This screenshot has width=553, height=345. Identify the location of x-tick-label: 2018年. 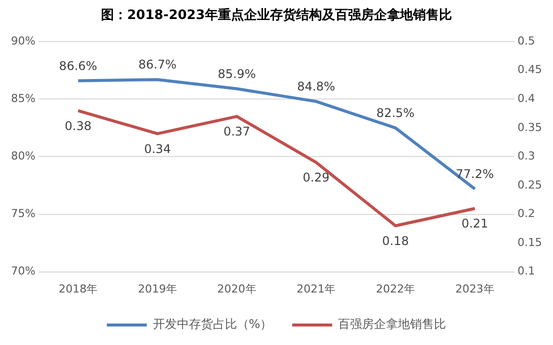
(78, 289).